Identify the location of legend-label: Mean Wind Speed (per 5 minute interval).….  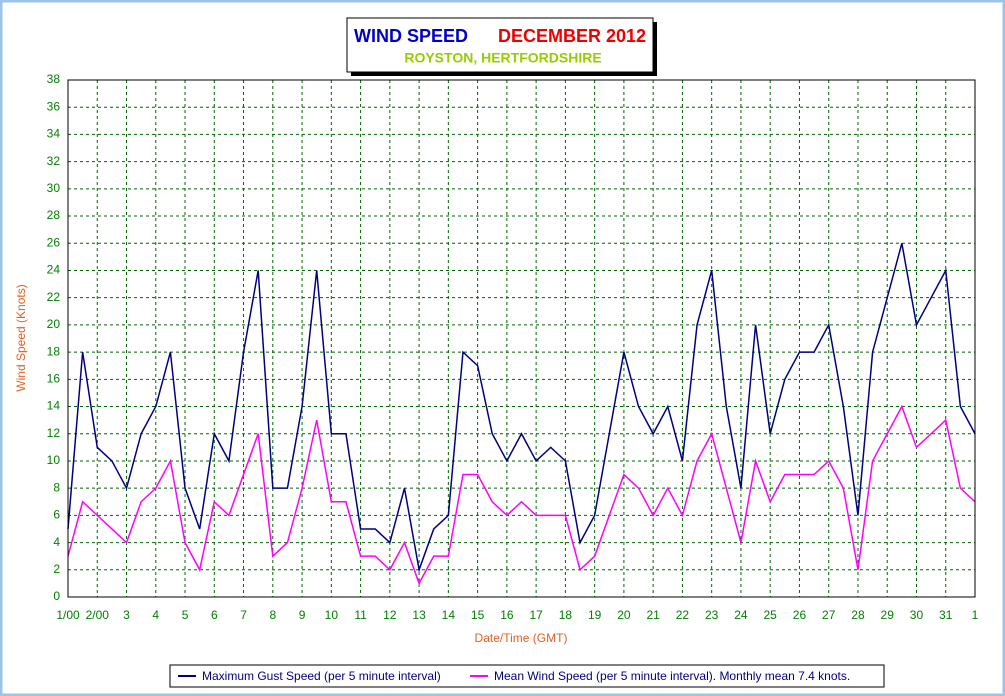
(672, 676).